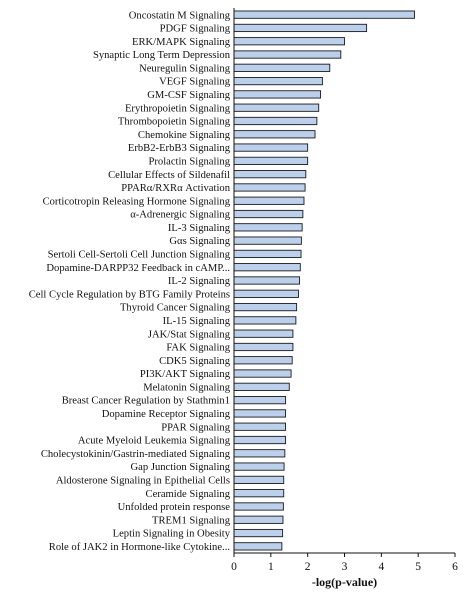  What do you see at coordinates (195, 361) in the screenshot?
I see `category-label-26: CDK5 Signaling` at bounding box center [195, 361].